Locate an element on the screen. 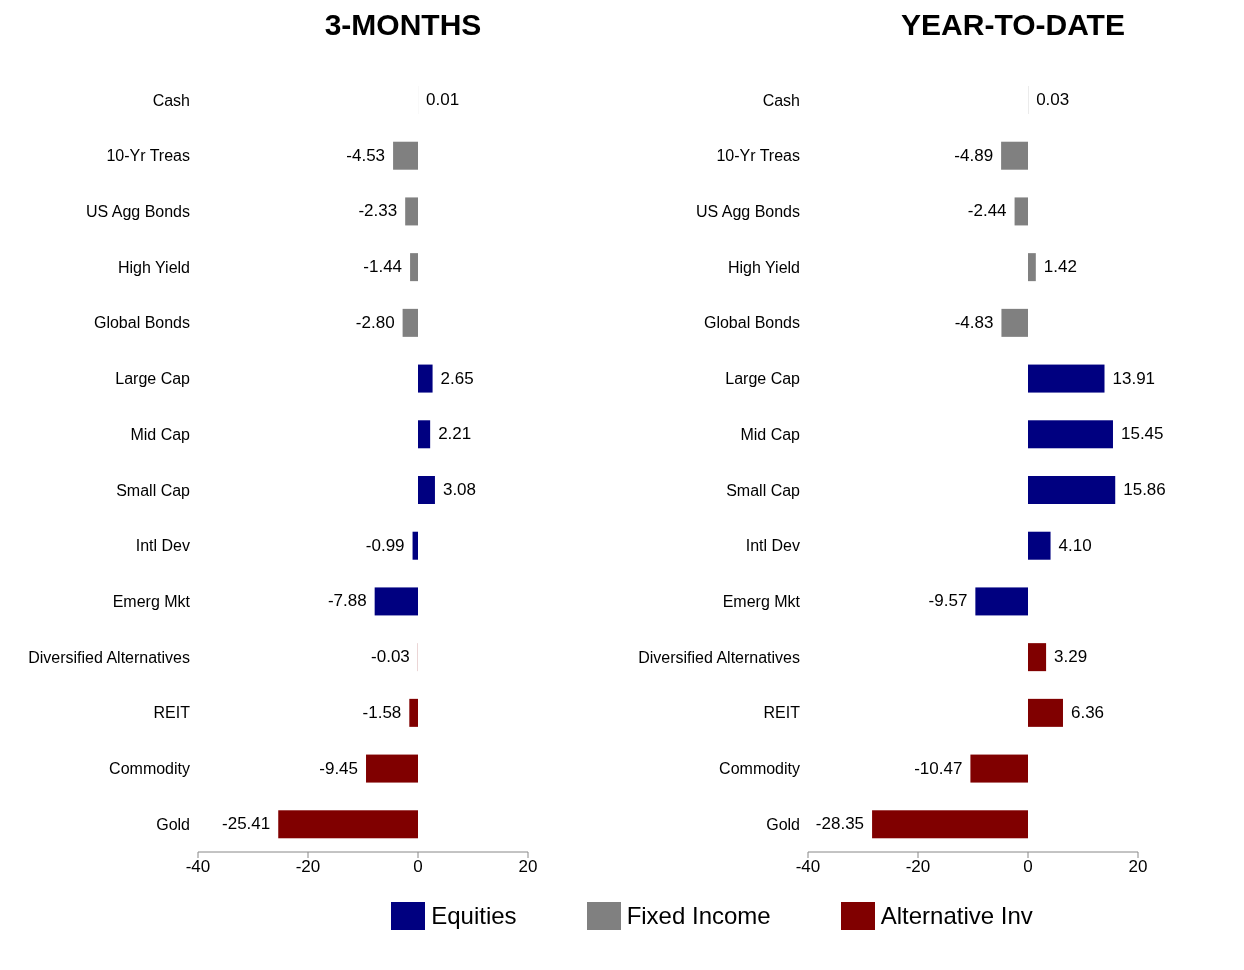 This screenshot has height=970, width=1244. data-label: 0.03 is located at coordinates (1053, 99).